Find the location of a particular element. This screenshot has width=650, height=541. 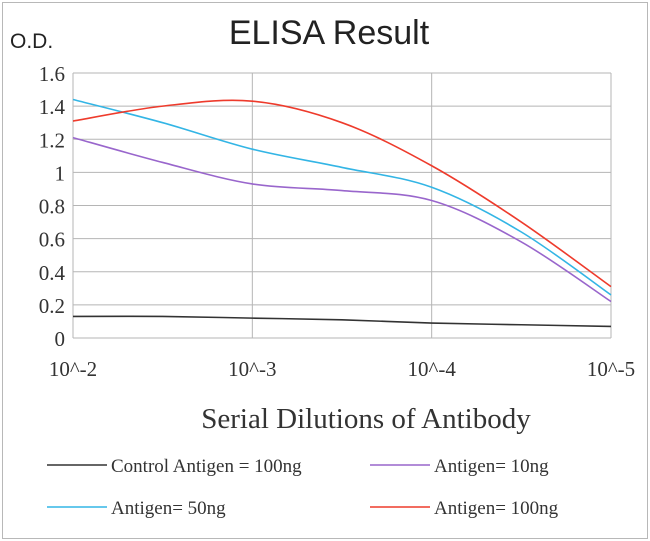

x-tick-labels: 10^-2 10^-3 10^-4 10^-5 is located at coordinates (342, 369).